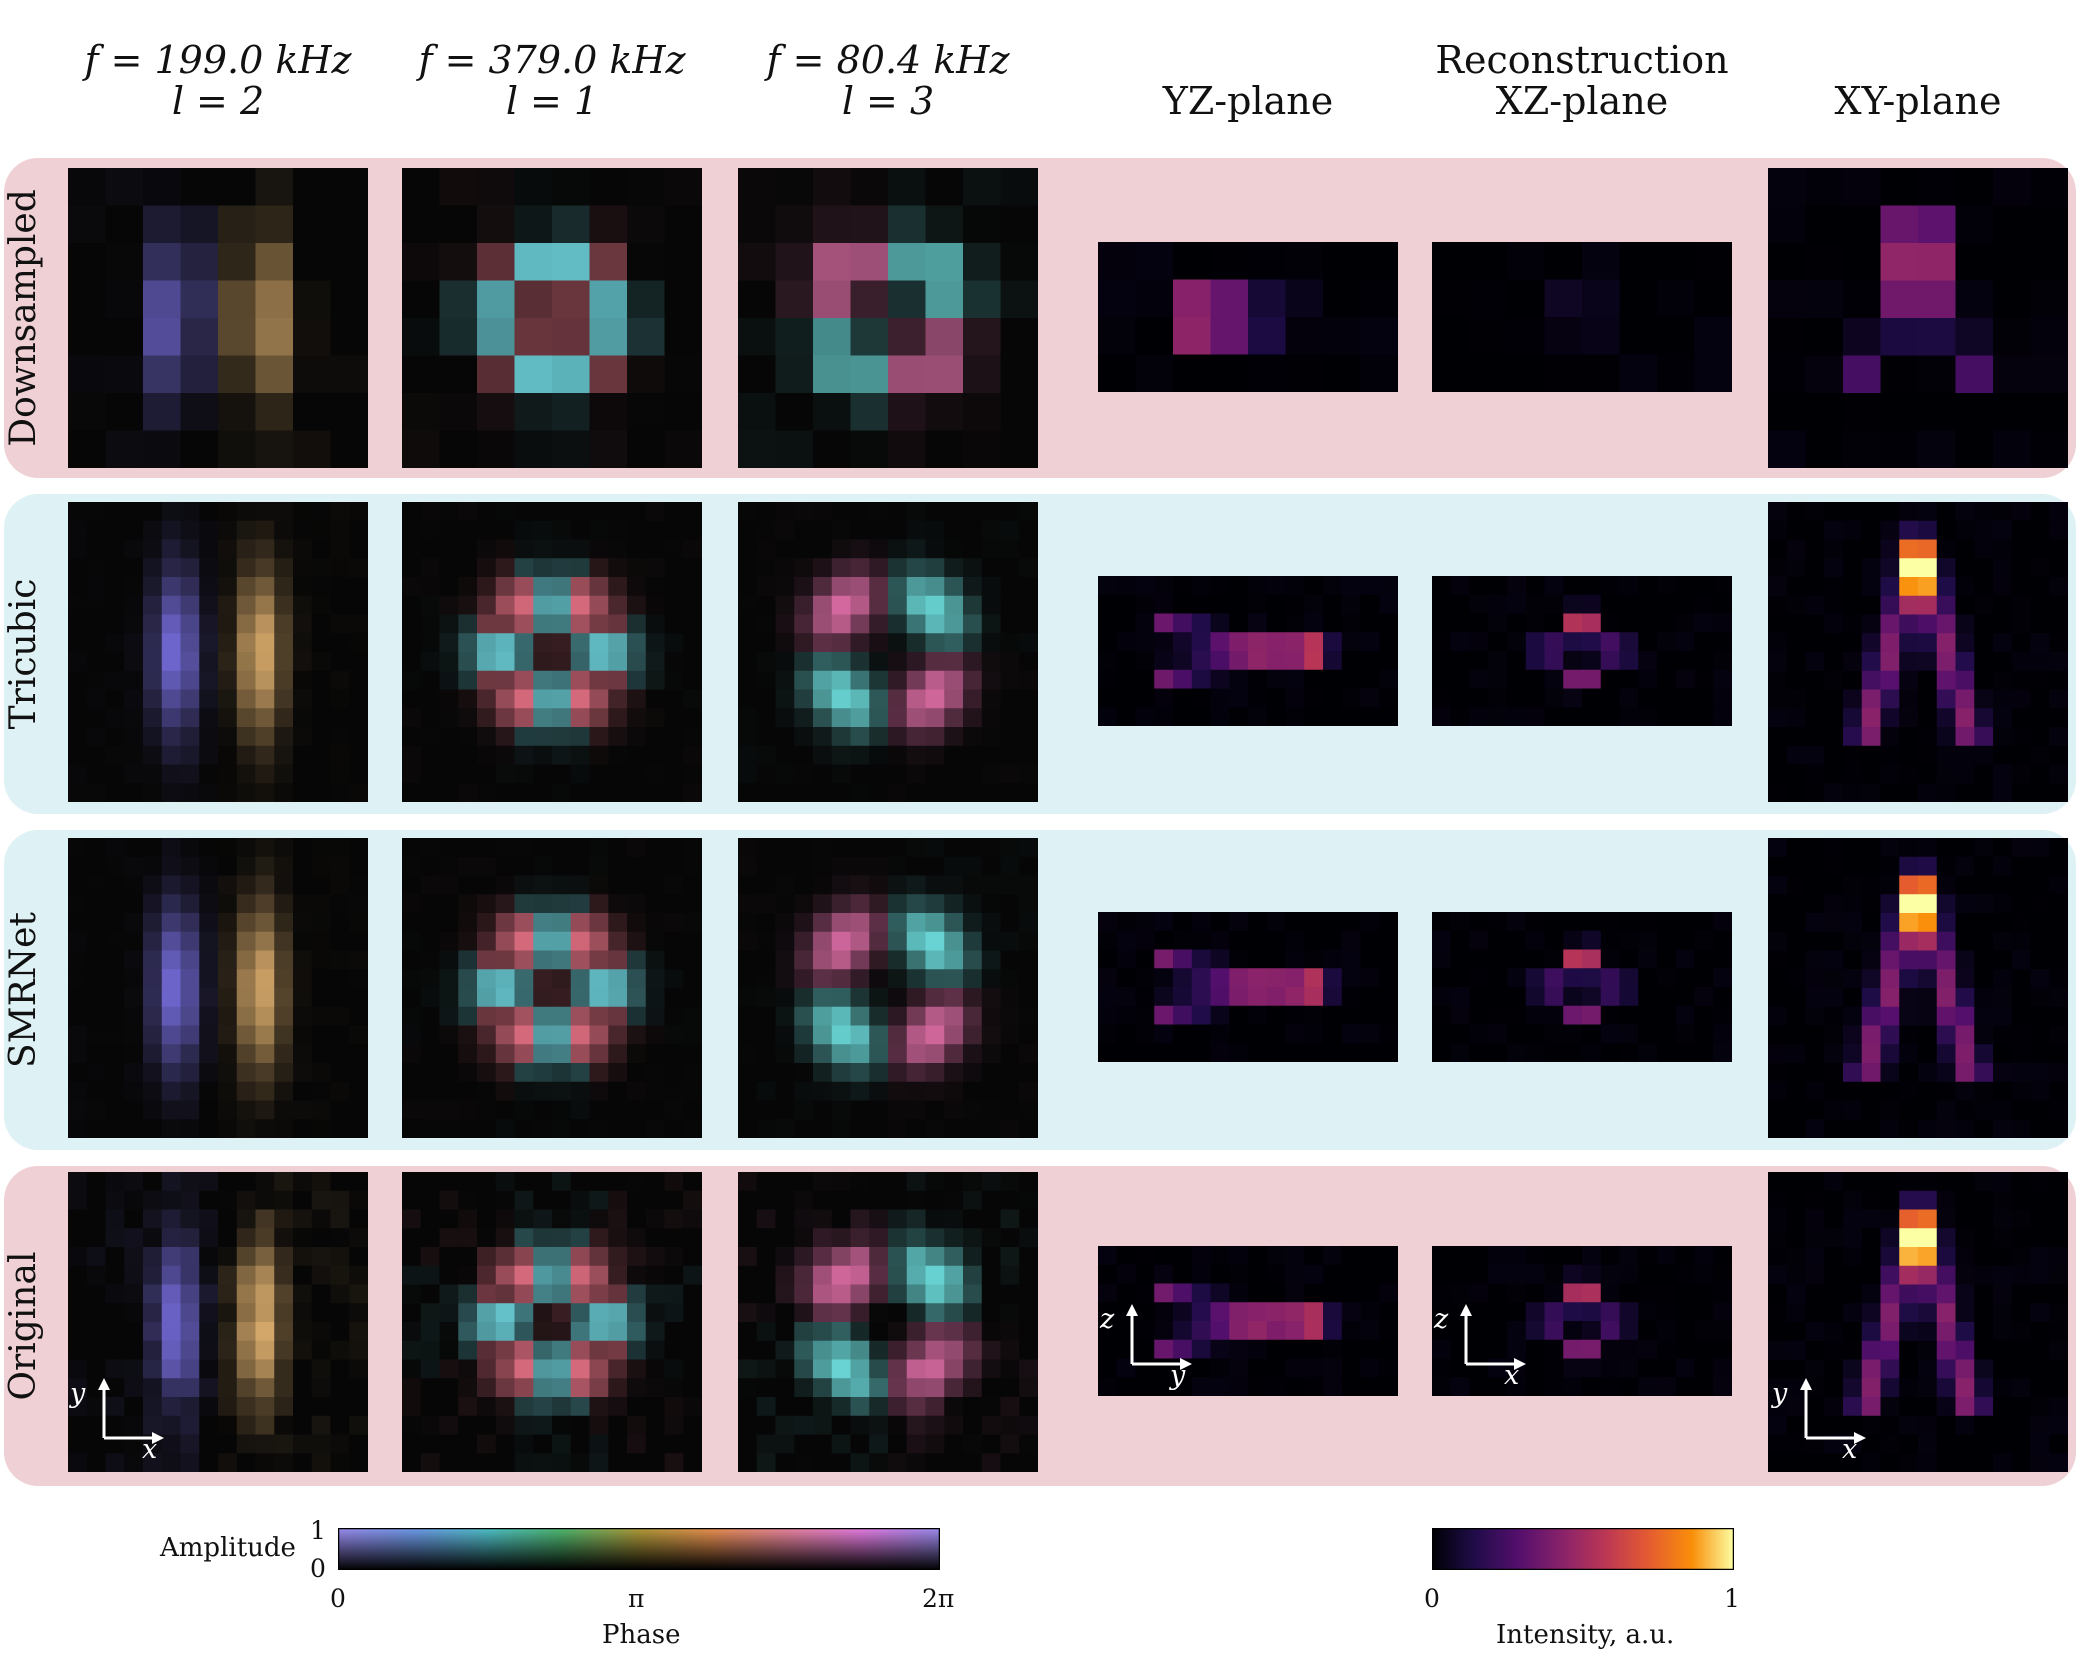 This screenshot has height=1656, width=2080. What do you see at coordinates (888, 60) in the screenshot?
I see `header-col3-freq: f = 80.4 kHz` at bounding box center [888, 60].